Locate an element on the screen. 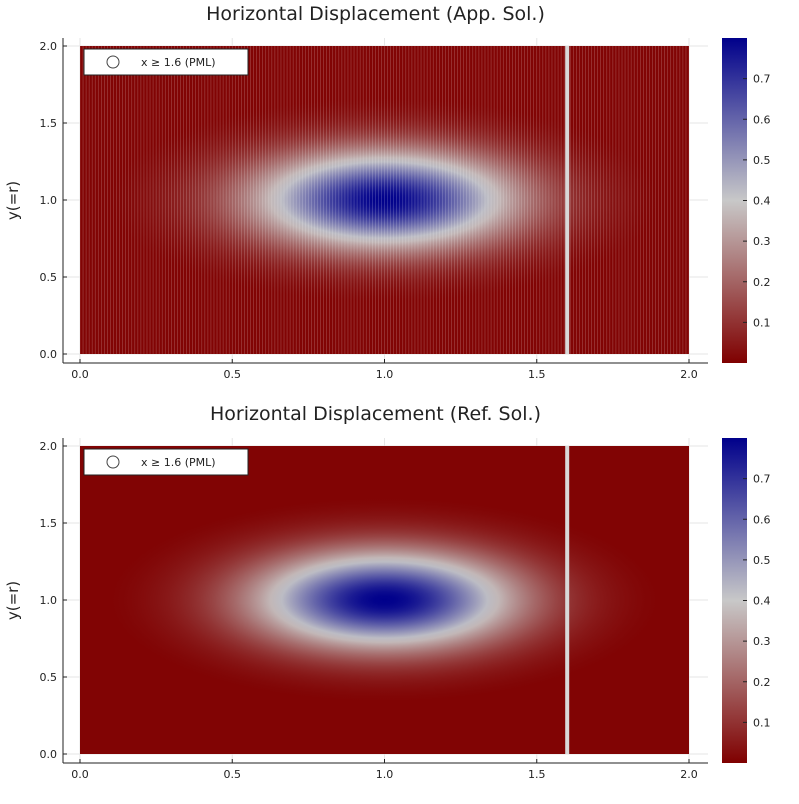 Image resolution: width=799 pixels, height=804 pixels. chart-title: Horizontal Displacement (Ref. Sol.) is located at coordinates (375, 414).